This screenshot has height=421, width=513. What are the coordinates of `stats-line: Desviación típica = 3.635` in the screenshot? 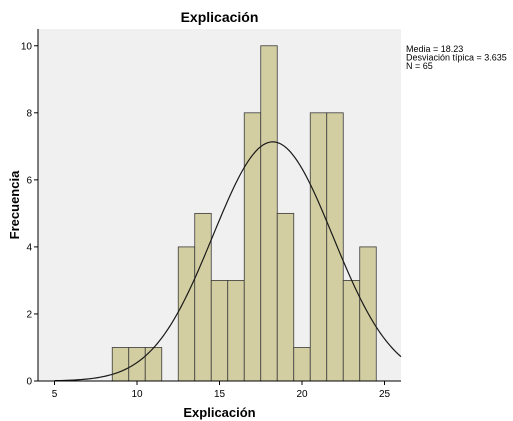 It's located at (456, 58).